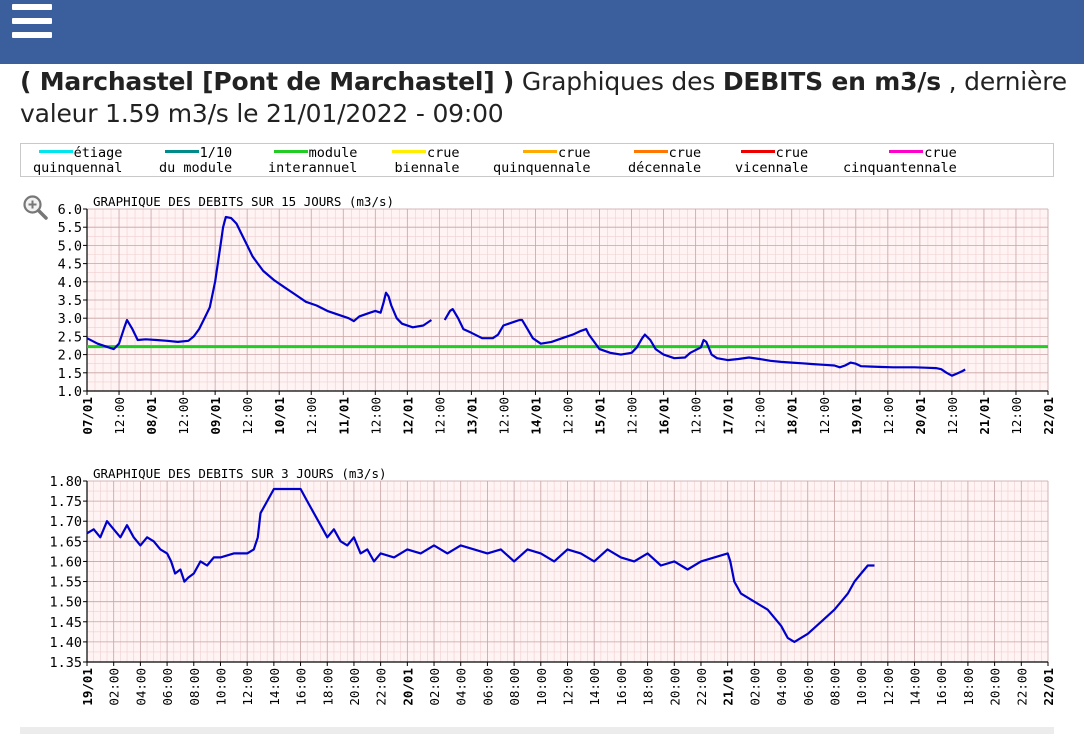 This screenshot has height=734, width=1084. Describe the element at coordinates (313, 168) in the screenshot. I see `legend-label: interannuel` at that location.